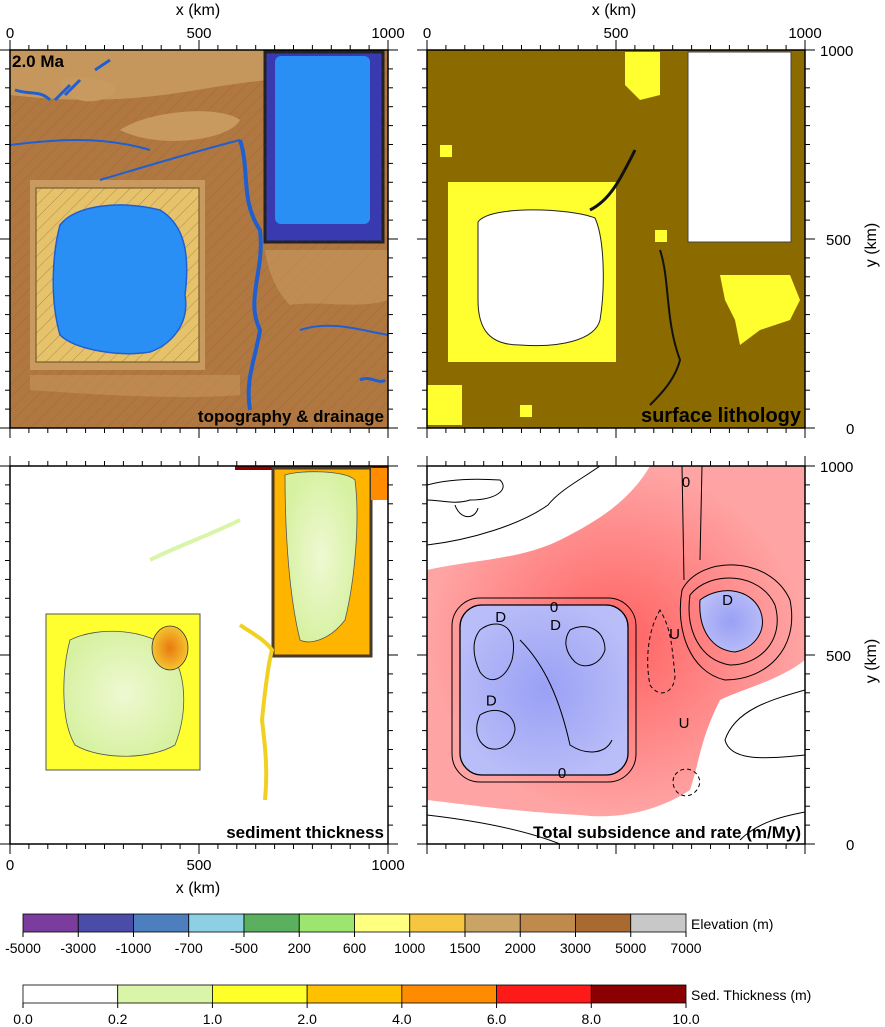 The height and width of the screenshot is (1027, 885). I want to click on colorbar-tick-label-3: 2.0, so click(307, 1019).